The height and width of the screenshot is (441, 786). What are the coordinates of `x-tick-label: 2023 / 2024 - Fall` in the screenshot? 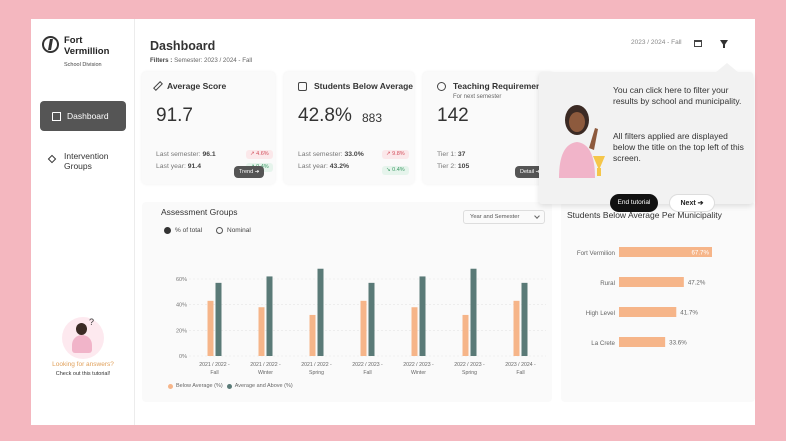 It's located at (520, 369).